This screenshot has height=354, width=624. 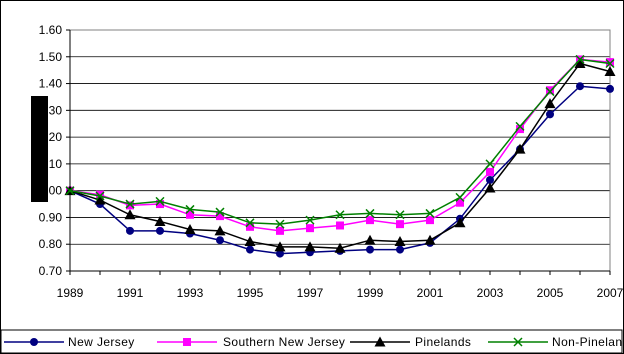 I want to click on x-tick-label: 1993, so click(x=190, y=293).